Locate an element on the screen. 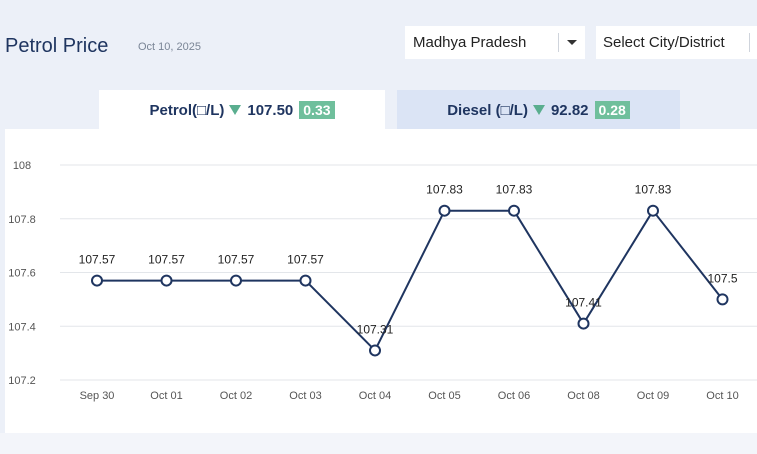 The height and width of the screenshot is (454, 757). state-select-divider is located at coordinates (558, 42).